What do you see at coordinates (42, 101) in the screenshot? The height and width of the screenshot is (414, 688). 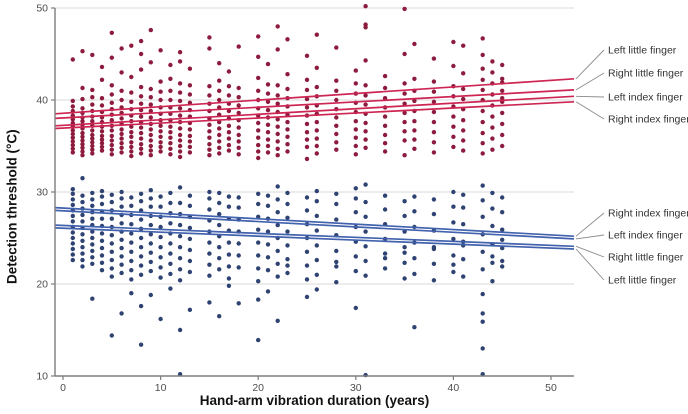 I see `y-tick-label: 40` at bounding box center [42, 101].